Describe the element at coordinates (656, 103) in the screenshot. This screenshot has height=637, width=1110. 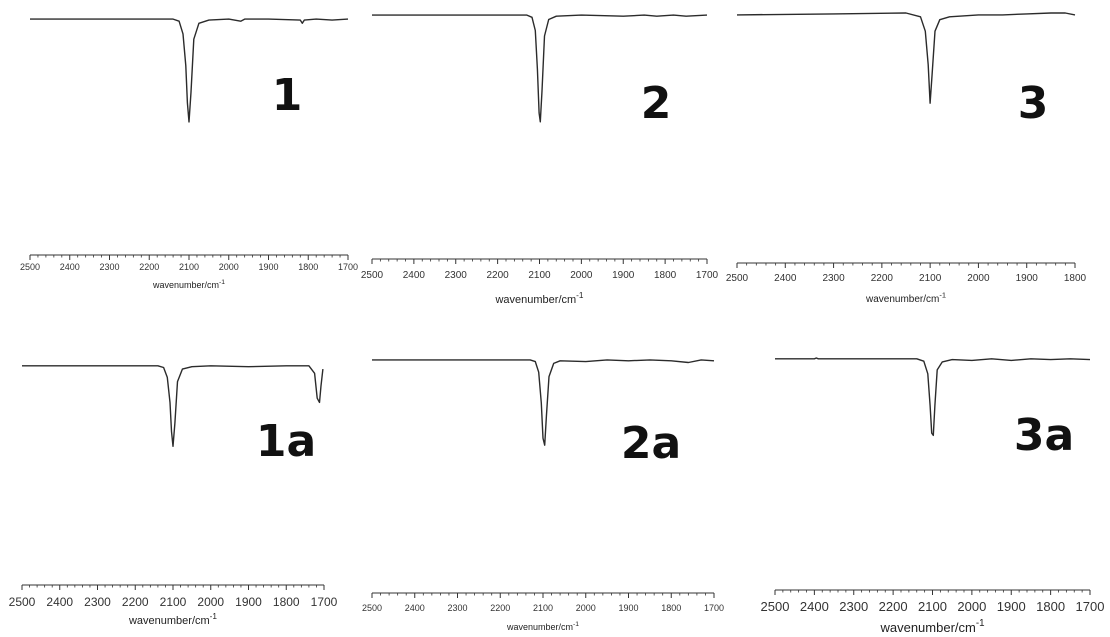
I see `panel-label: 2` at that location.